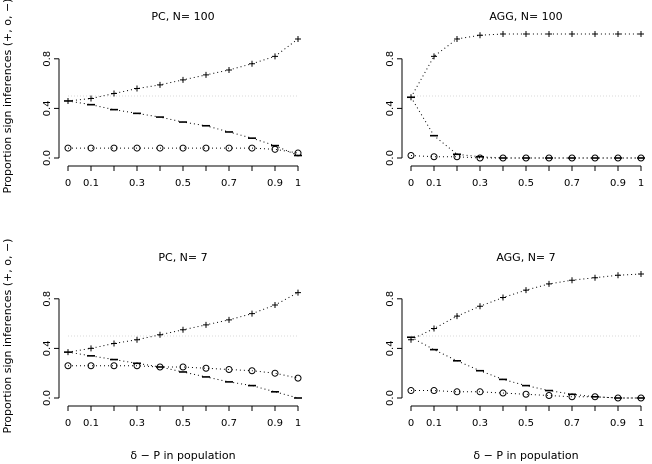  Describe the element at coordinates (525, 455) in the screenshot. I see `x-axis-label-right: δ − P in population` at that location.